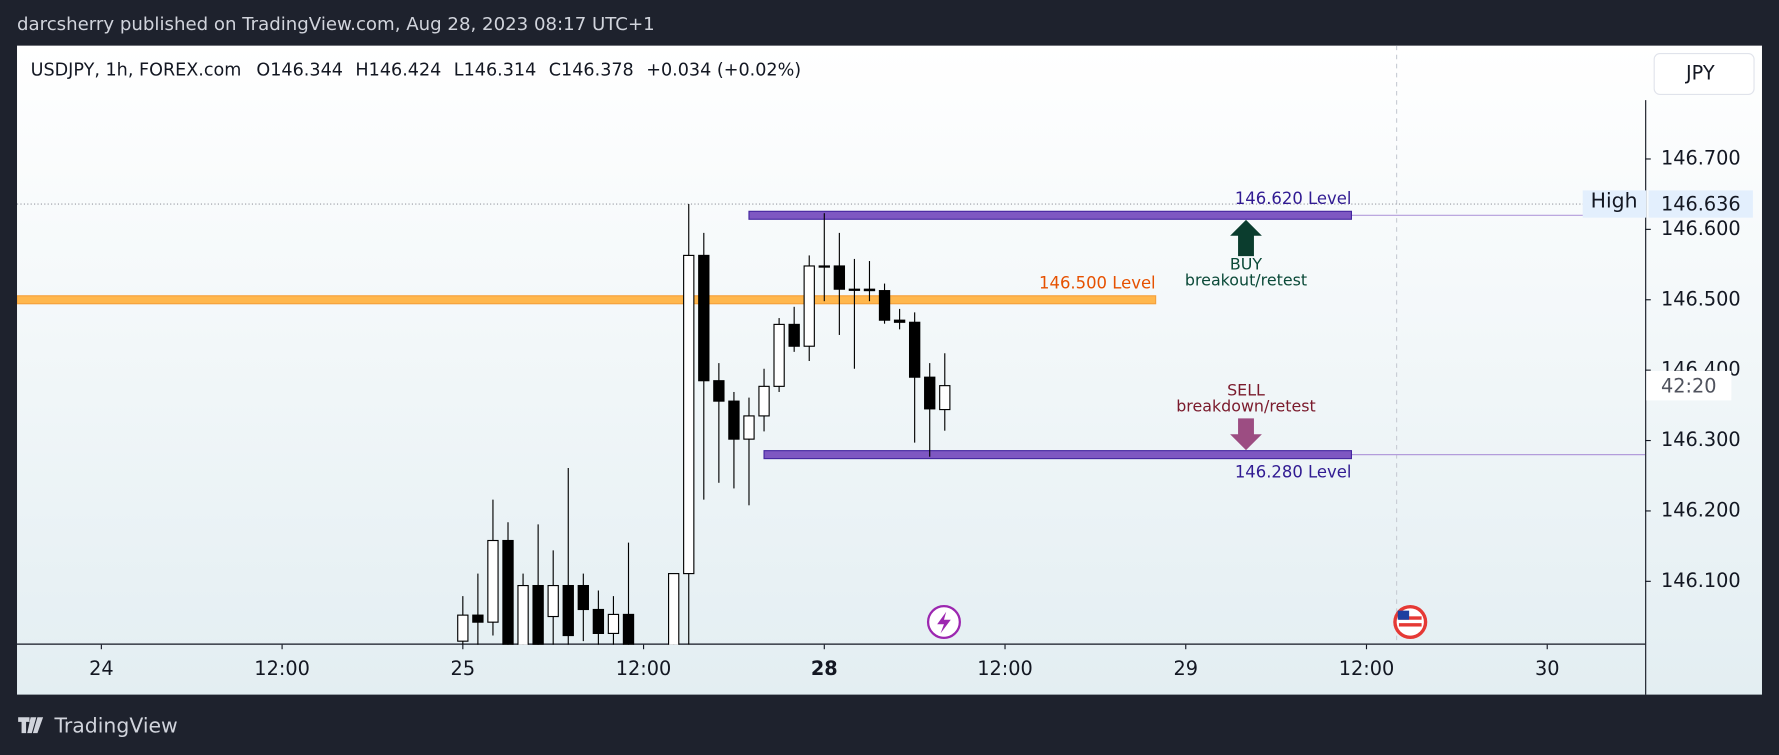 The height and width of the screenshot is (755, 1779). Describe the element at coordinates (591, 71) in the screenshot. I see `legend-value: C146.378` at that location.